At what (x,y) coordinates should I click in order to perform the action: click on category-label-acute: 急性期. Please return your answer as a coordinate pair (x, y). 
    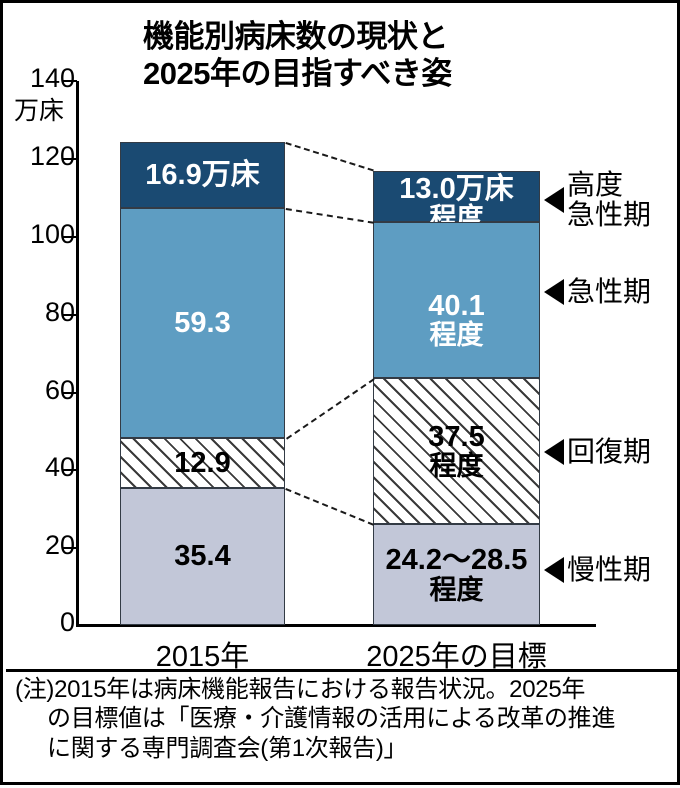
    Looking at the image, I should click on (597, 292).